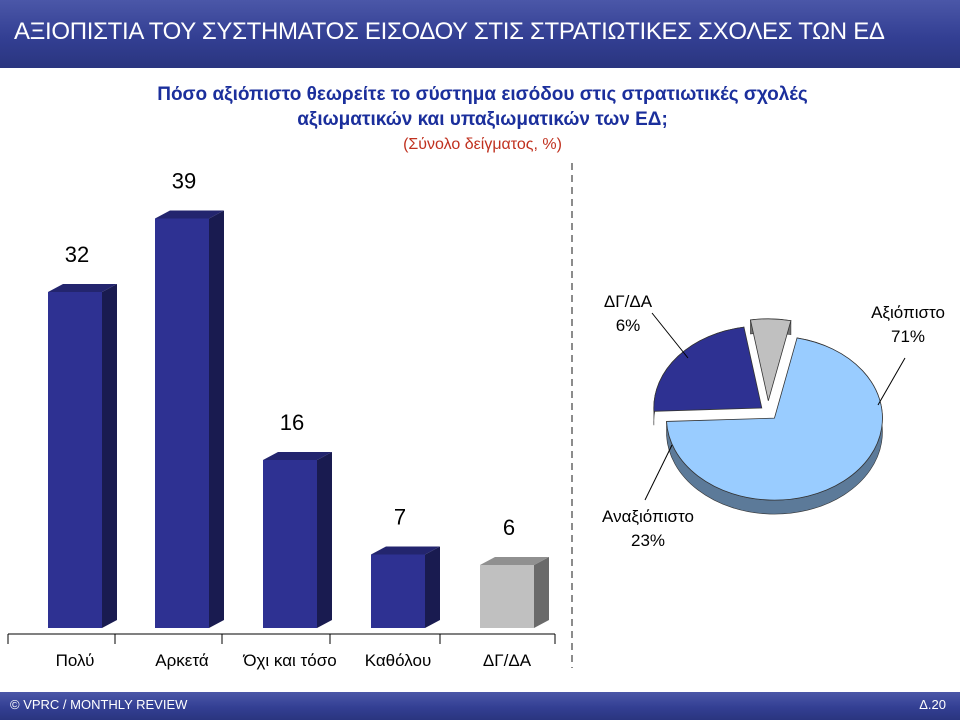 This screenshot has width=960, height=720. Describe the element at coordinates (75, 660) in the screenshot. I see `bar-category-label: Πολύ` at that location.